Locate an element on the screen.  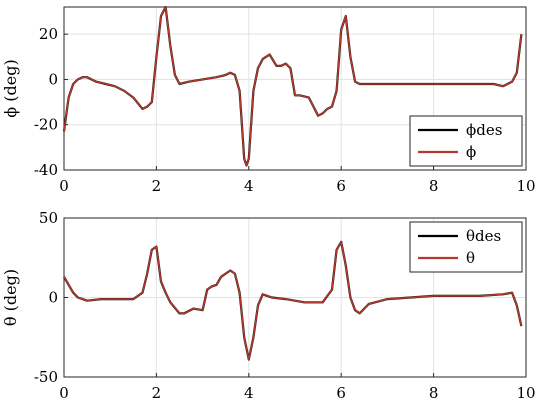
panel-1-legend: ϕdes ϕ is located at coordinates (466, 141).